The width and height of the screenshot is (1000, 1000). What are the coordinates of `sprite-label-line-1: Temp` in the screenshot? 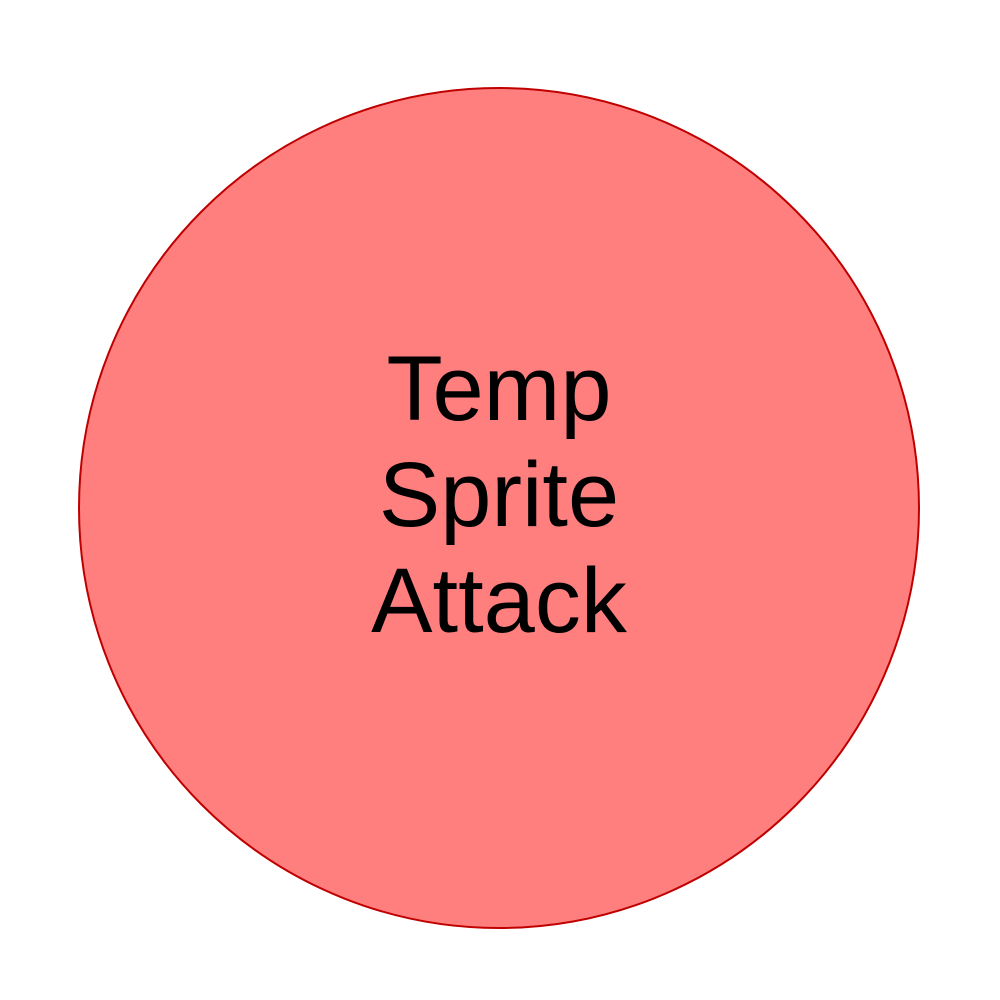 It's located at (499, 389).